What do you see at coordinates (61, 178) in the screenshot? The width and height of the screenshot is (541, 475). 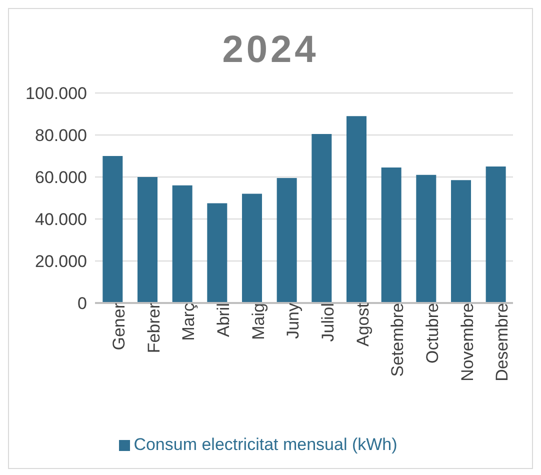 I see `y-tick-label: 60.000` at bounding box center [61, 178].